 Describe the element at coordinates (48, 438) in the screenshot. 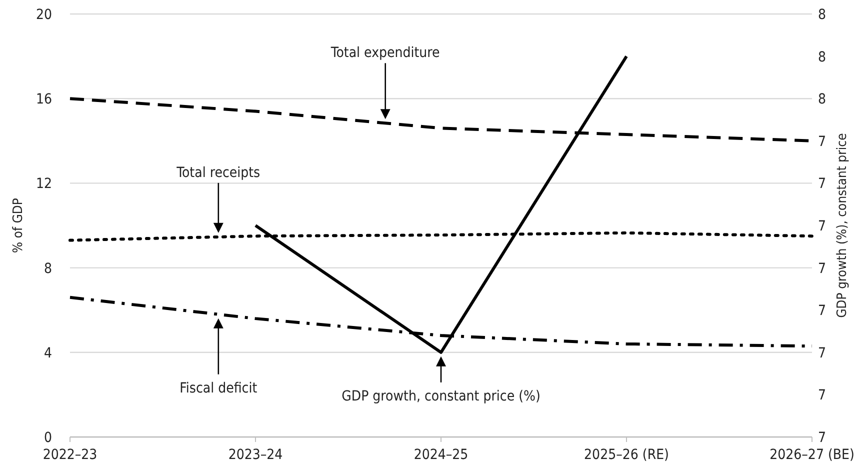

I see `y-tick-label: 0` at that location.